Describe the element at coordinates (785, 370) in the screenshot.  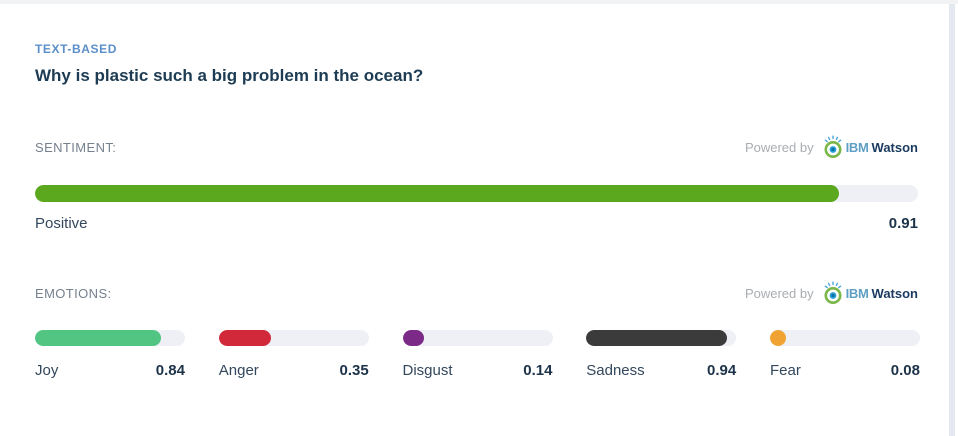
I see `emotion-label: Fear` at that location.